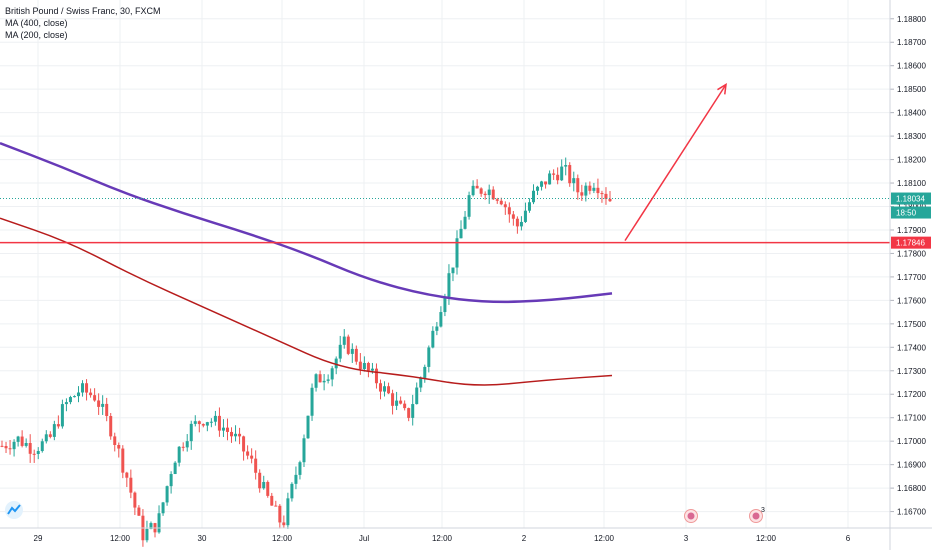 The height and width of the screenshot is (550, 932). I want to click on symbol-title: British Pound / Swiss Franc, 30, FXCM, so click(83, 11).